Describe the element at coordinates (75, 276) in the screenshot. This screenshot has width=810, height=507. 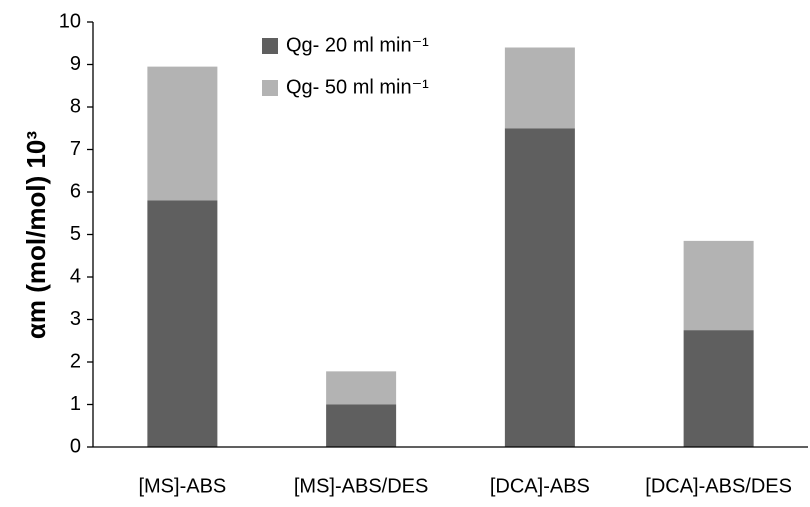
I see `y-tick-label: 4` at that location.